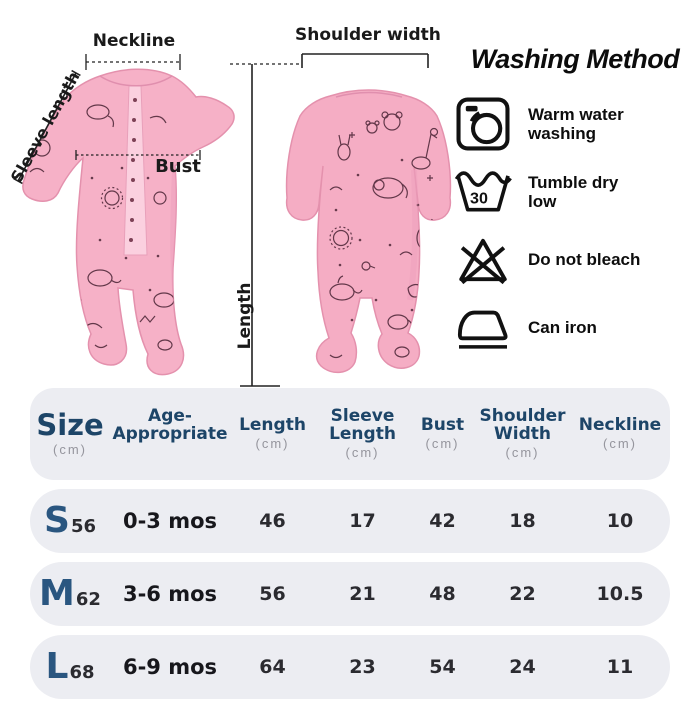 The height and width of the screenshot is (708, 700). Describe the element at coordinates (620, 667) in the screenshot. I see `cell-neckline: 11` at that location.